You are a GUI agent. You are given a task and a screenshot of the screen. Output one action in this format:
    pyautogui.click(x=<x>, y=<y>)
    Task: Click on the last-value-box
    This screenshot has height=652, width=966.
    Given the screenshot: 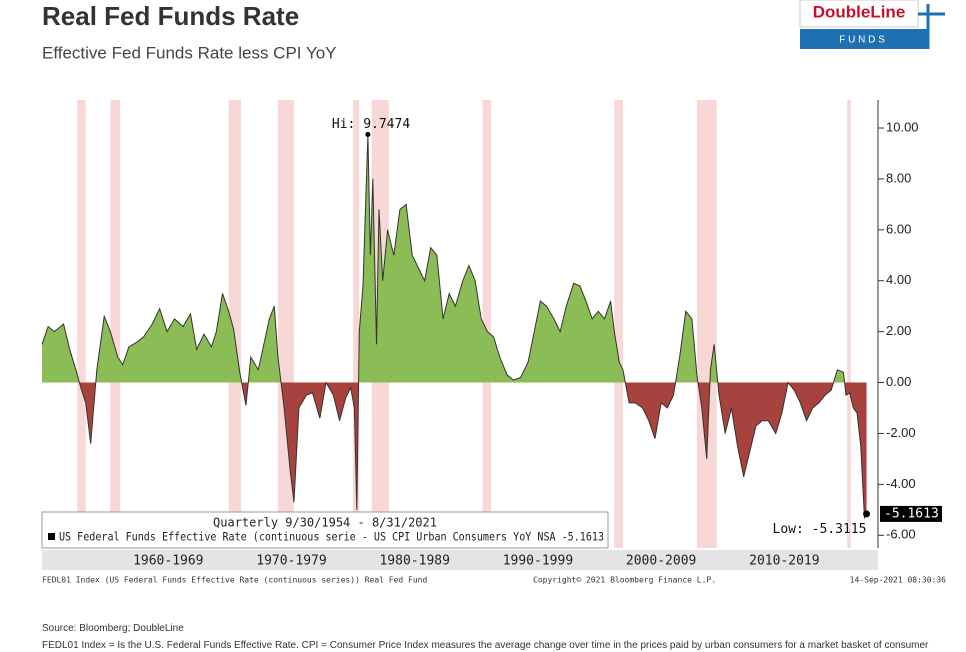 What is the action you would take?
    pyautogui.click(x=911, y=513)
    